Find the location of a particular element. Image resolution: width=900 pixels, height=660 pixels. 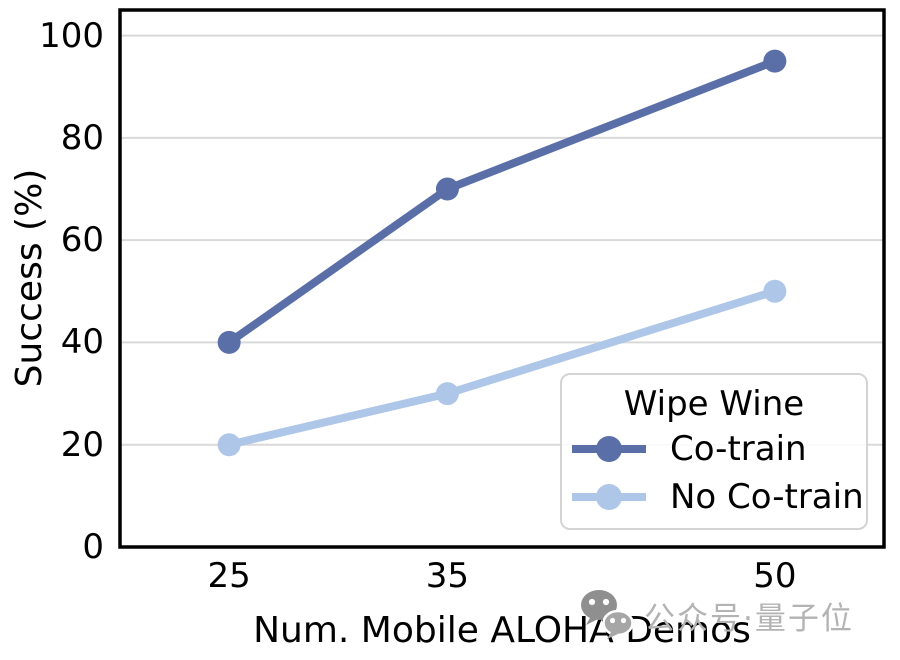

x-tick-label: 35 is located at coordinates (447, 576).